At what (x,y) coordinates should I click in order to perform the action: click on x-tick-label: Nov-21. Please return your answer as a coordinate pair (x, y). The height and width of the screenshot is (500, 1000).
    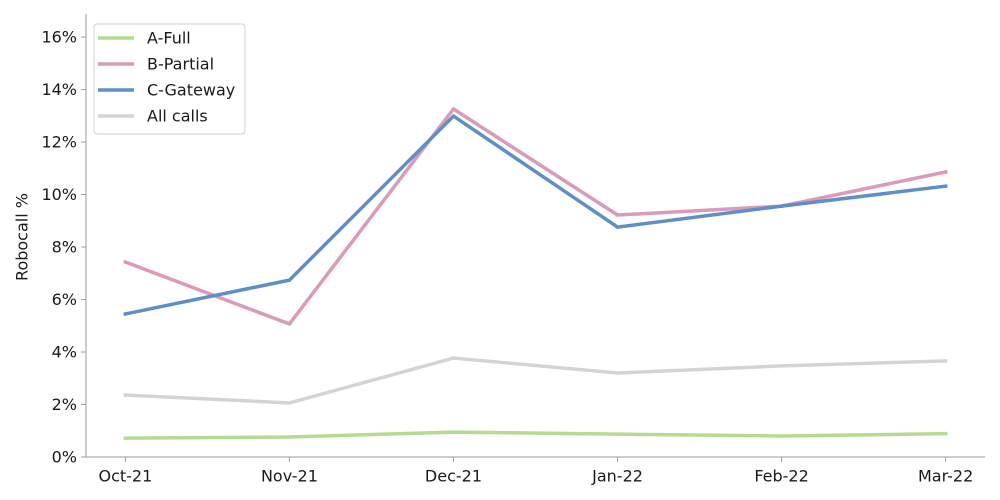
    Looking at the image, I should click on (289, 476).